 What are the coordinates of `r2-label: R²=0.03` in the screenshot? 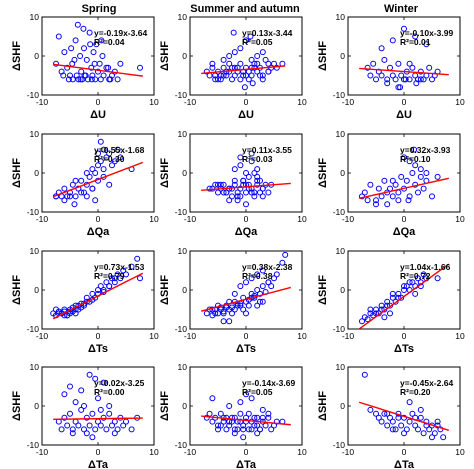 It's located at (257, 159).